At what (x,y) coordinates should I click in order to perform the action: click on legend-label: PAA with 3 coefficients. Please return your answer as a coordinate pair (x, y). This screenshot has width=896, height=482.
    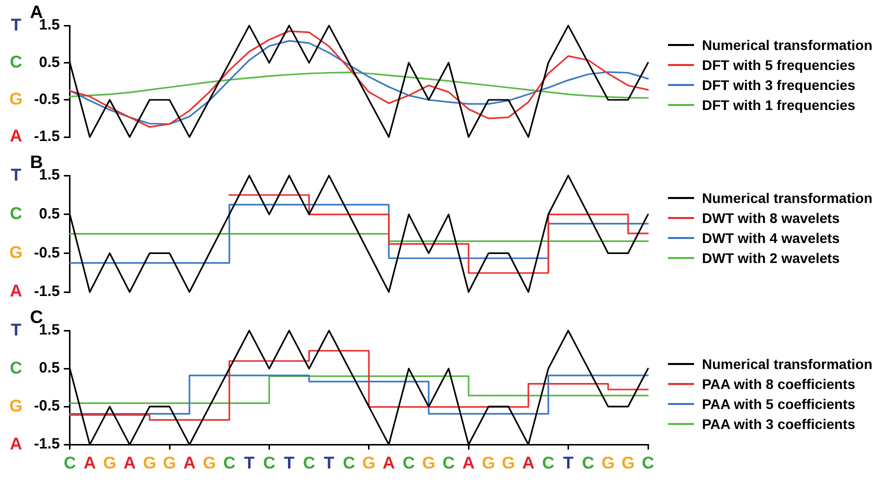
    Looking at the image, I should click on (779, 424).